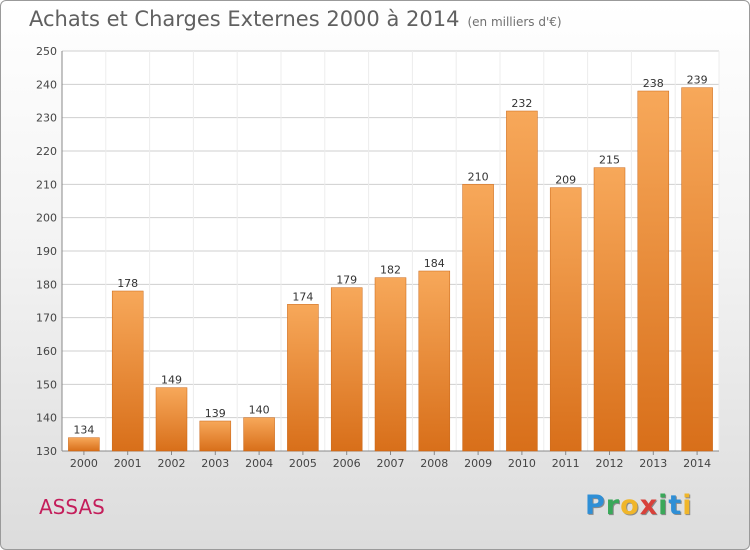 This screenshot has width=750, height=550. Describe the element at coordinates (244, 19) in the screenshot. I see `chart-title-text: Achats et Charges Externes 2000 à 2014` at that location.